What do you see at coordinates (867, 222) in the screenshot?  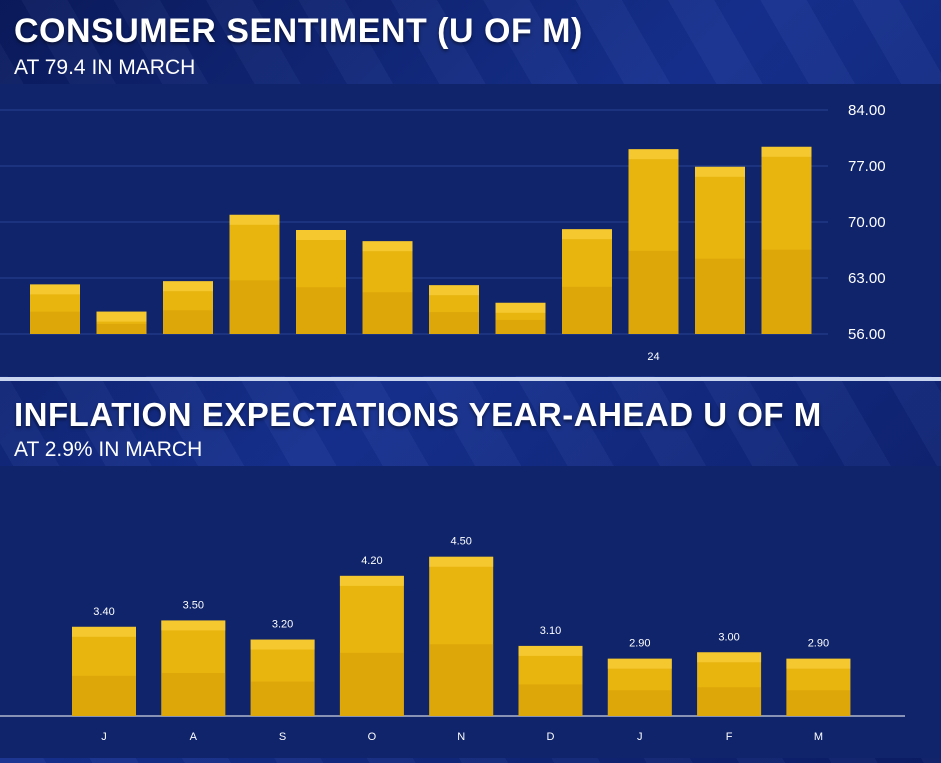 I see `chart-1-ytick-label: 70.00` at bounding box center [867, 222].